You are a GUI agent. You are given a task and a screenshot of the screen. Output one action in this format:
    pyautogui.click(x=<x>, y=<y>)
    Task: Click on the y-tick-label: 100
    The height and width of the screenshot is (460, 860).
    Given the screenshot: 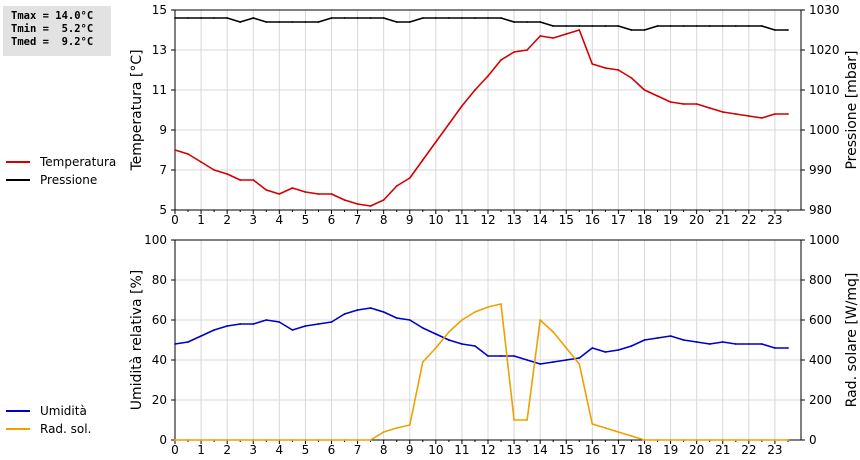 What is the action you would take?
    pyautogui.click(x=155, y=240)
    